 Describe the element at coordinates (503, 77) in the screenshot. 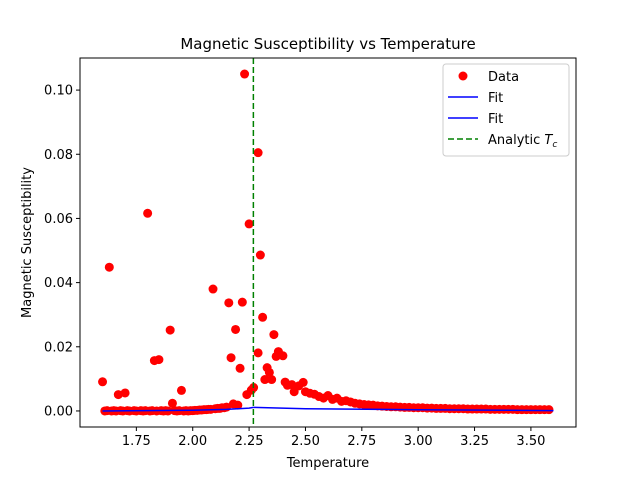

I see `legend-label: Data` at that location.